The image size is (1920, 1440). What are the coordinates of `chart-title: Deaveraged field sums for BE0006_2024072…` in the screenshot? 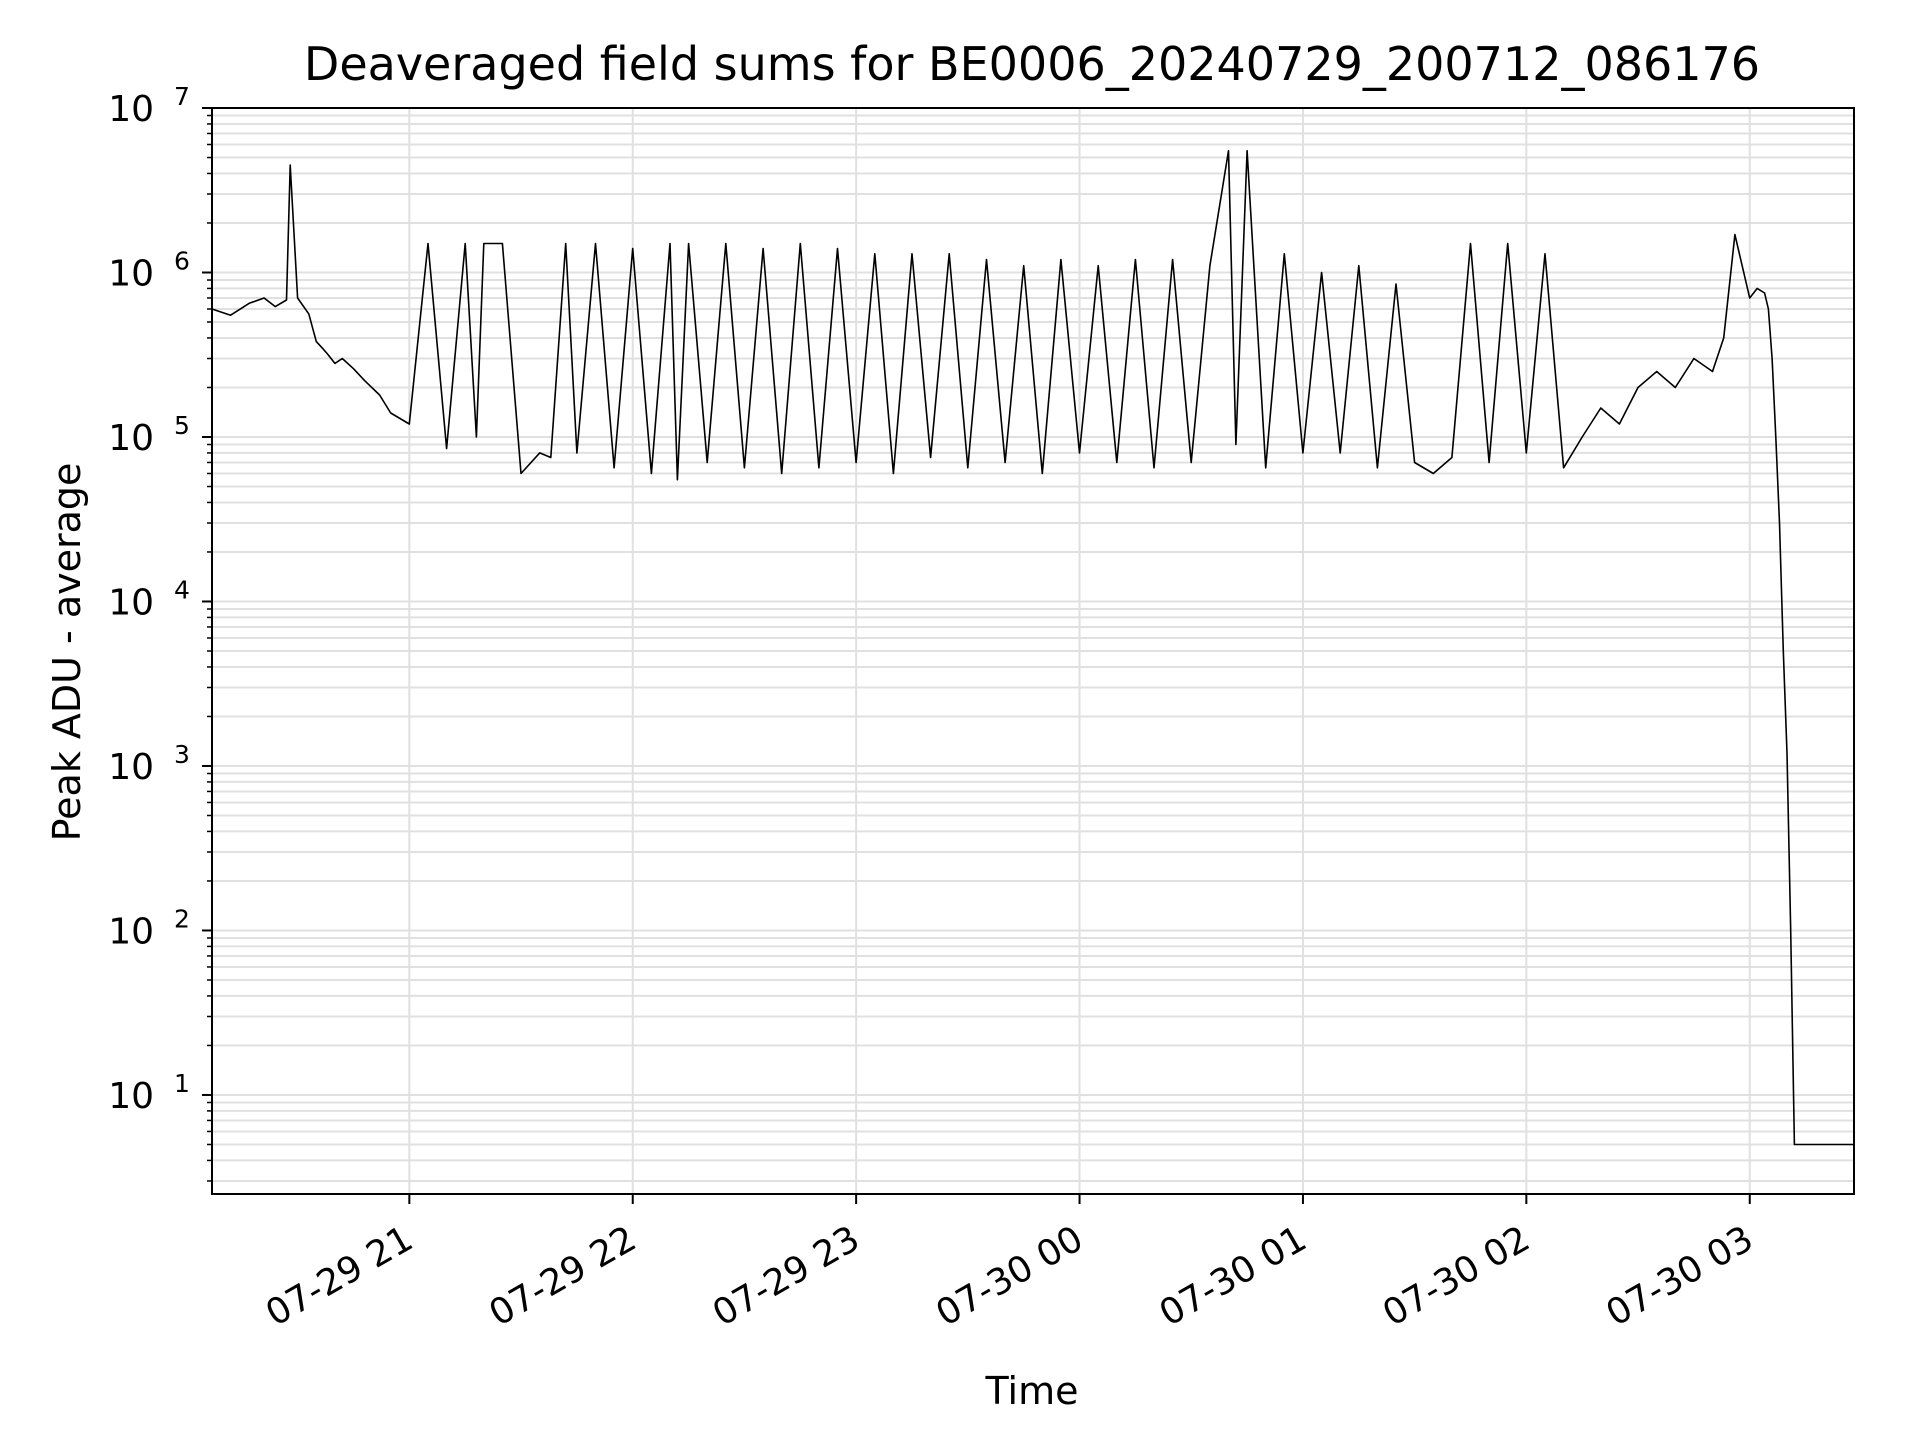 It's located at (1032, 64).